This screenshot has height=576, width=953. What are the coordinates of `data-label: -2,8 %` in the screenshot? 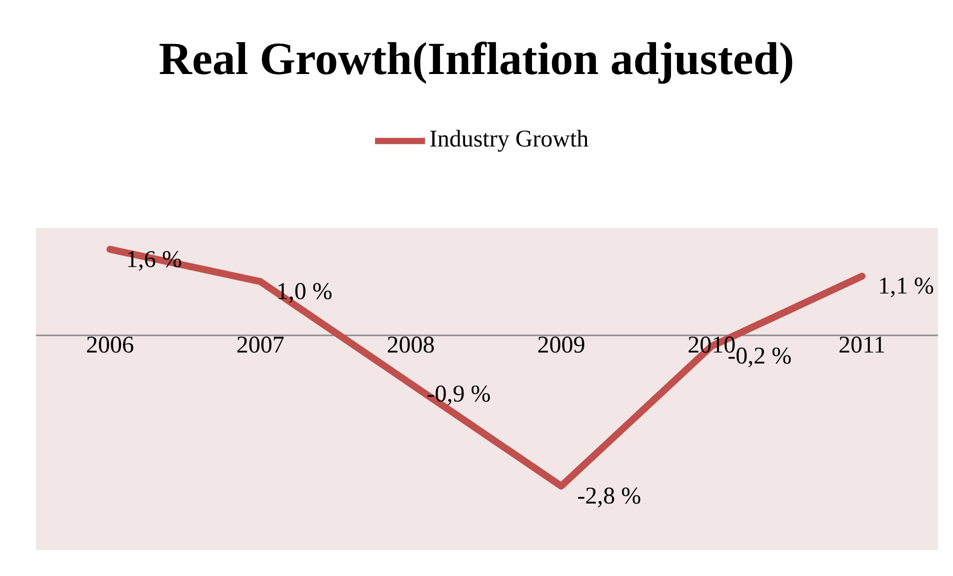 It's located at (609, 497).